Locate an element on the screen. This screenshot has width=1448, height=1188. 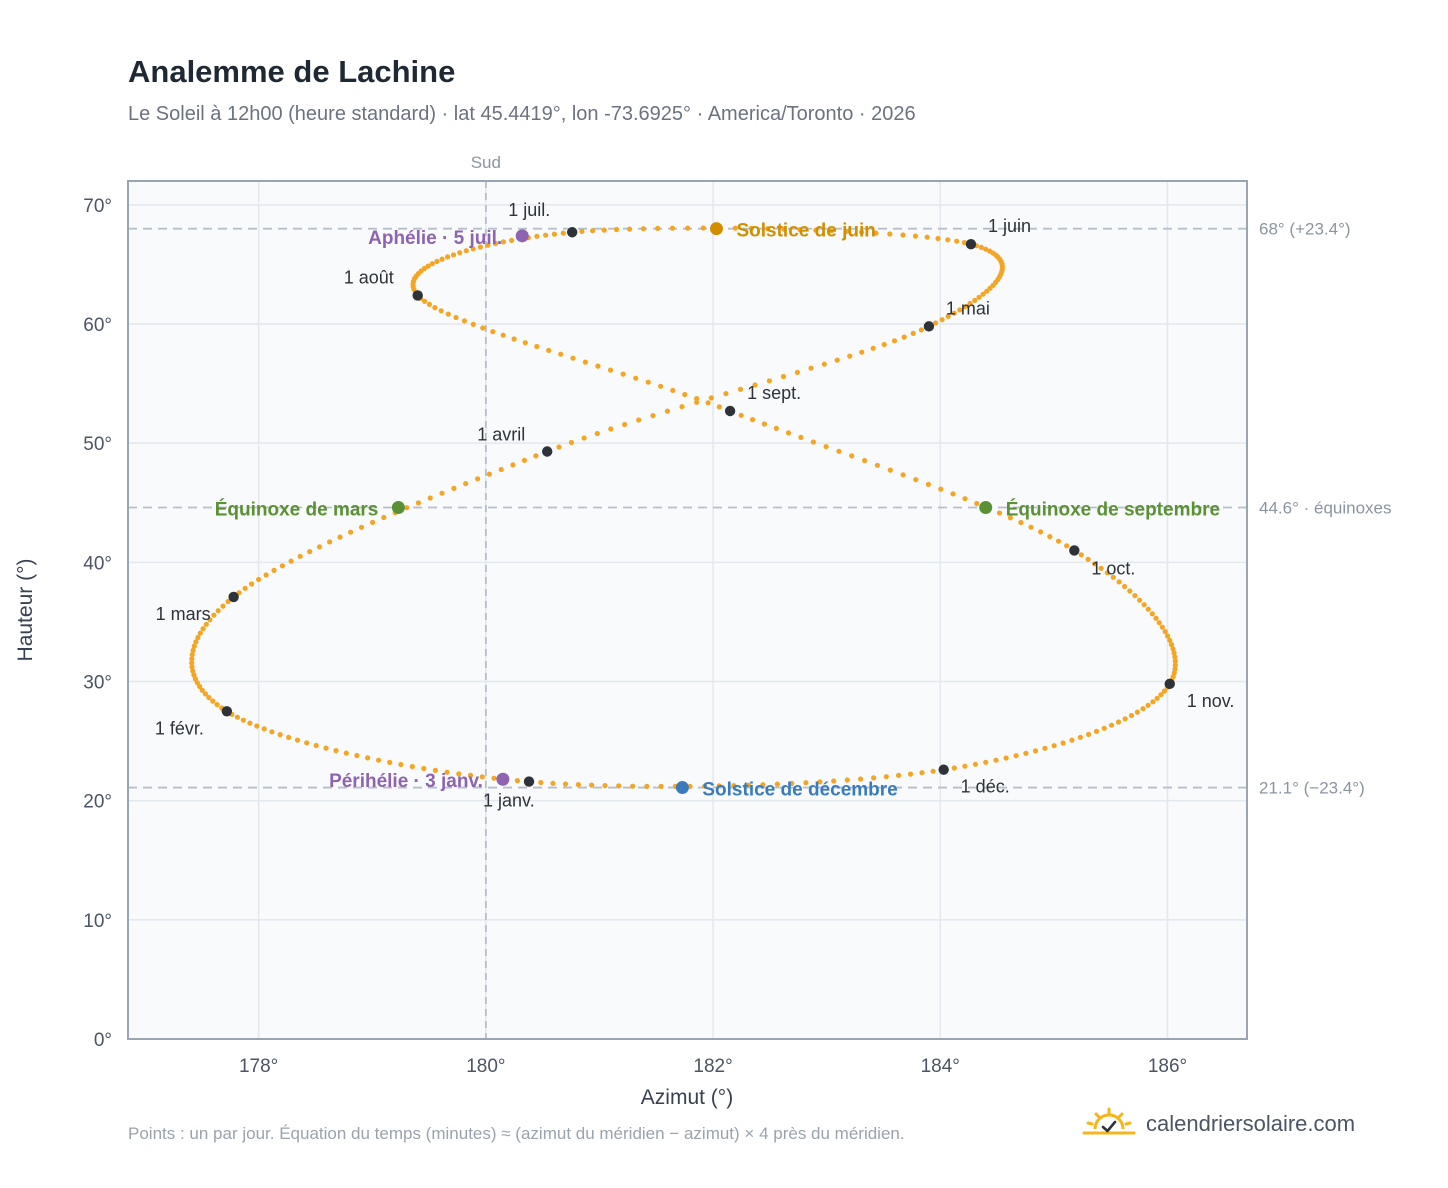
event-label: Aphélie · 5 juil. is located at coordinates (435, 238).